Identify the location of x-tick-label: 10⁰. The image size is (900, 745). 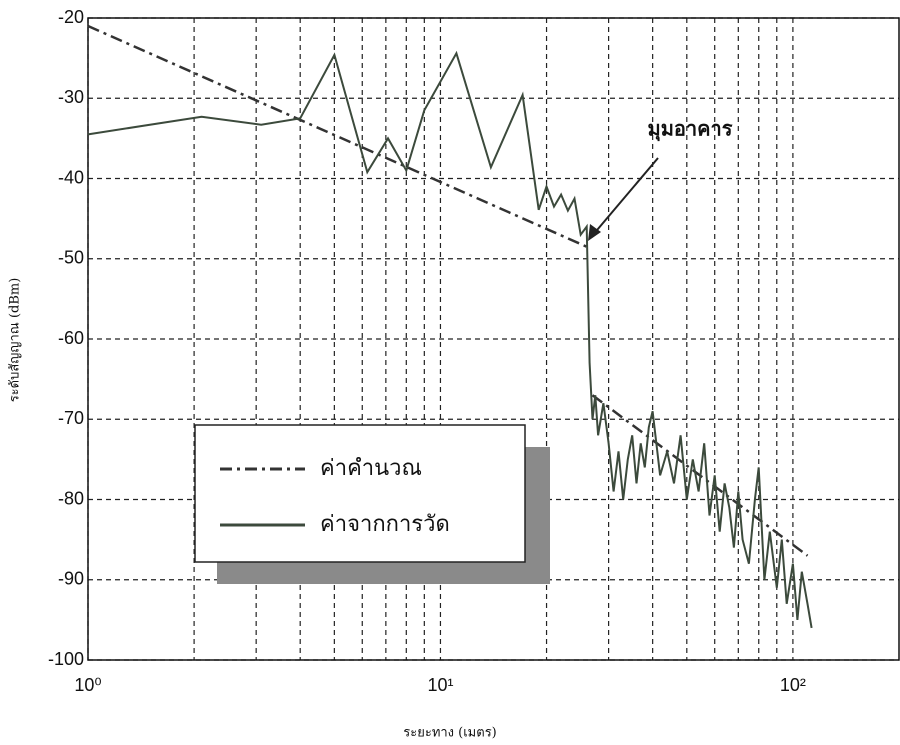
(87, 685).